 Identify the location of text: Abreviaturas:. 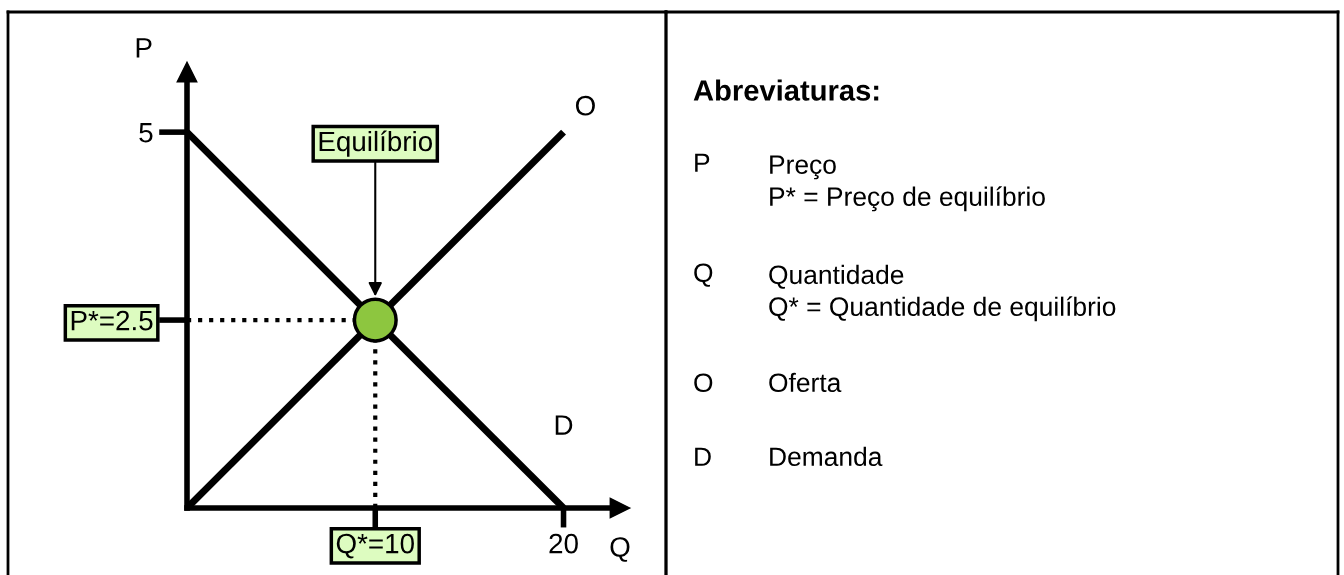
(786, 90).